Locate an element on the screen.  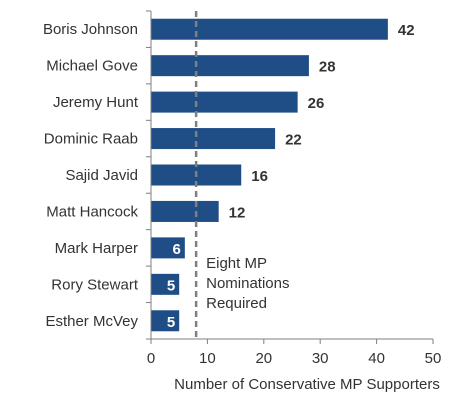
value-label: 28 is located at coordinates (327, 67).